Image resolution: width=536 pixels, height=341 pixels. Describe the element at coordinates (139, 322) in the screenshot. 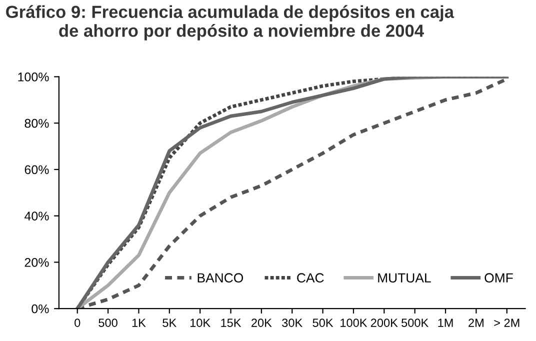

I see `x-tick-label: 1K` at that location.